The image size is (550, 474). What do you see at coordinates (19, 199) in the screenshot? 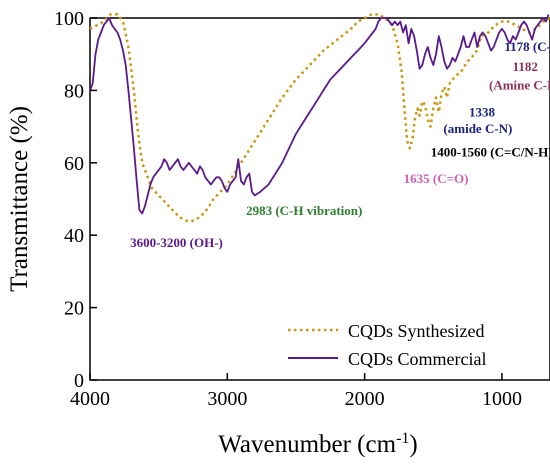
I see `y-axis-title: Transmittance (%)` at bounding box center [19, 199].